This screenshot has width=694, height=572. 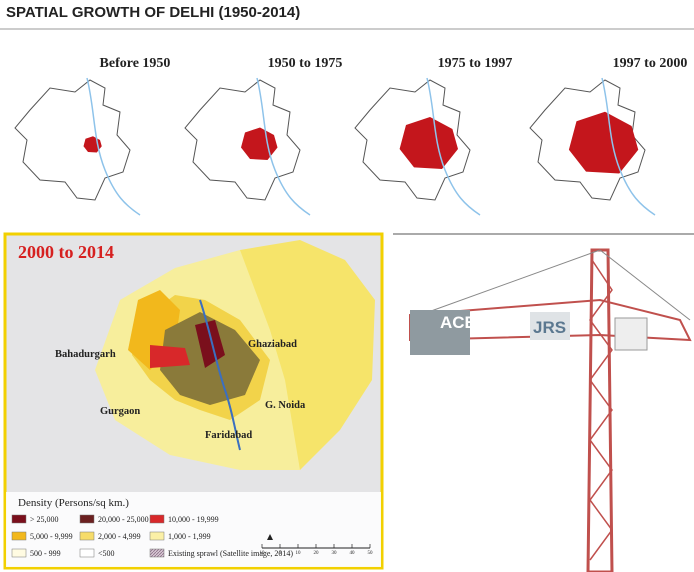 I want to click on title: SPATIAL GROWTH OF DELHI (1950-2014), so click(x=153, y=12).